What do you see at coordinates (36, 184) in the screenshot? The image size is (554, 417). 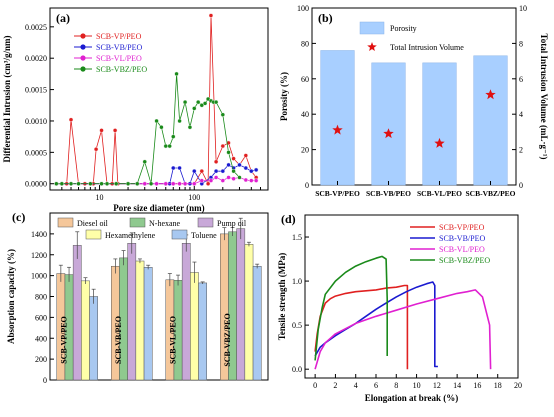 I see `y-tick-label: 0.0000` at bounding box center [36, 184].